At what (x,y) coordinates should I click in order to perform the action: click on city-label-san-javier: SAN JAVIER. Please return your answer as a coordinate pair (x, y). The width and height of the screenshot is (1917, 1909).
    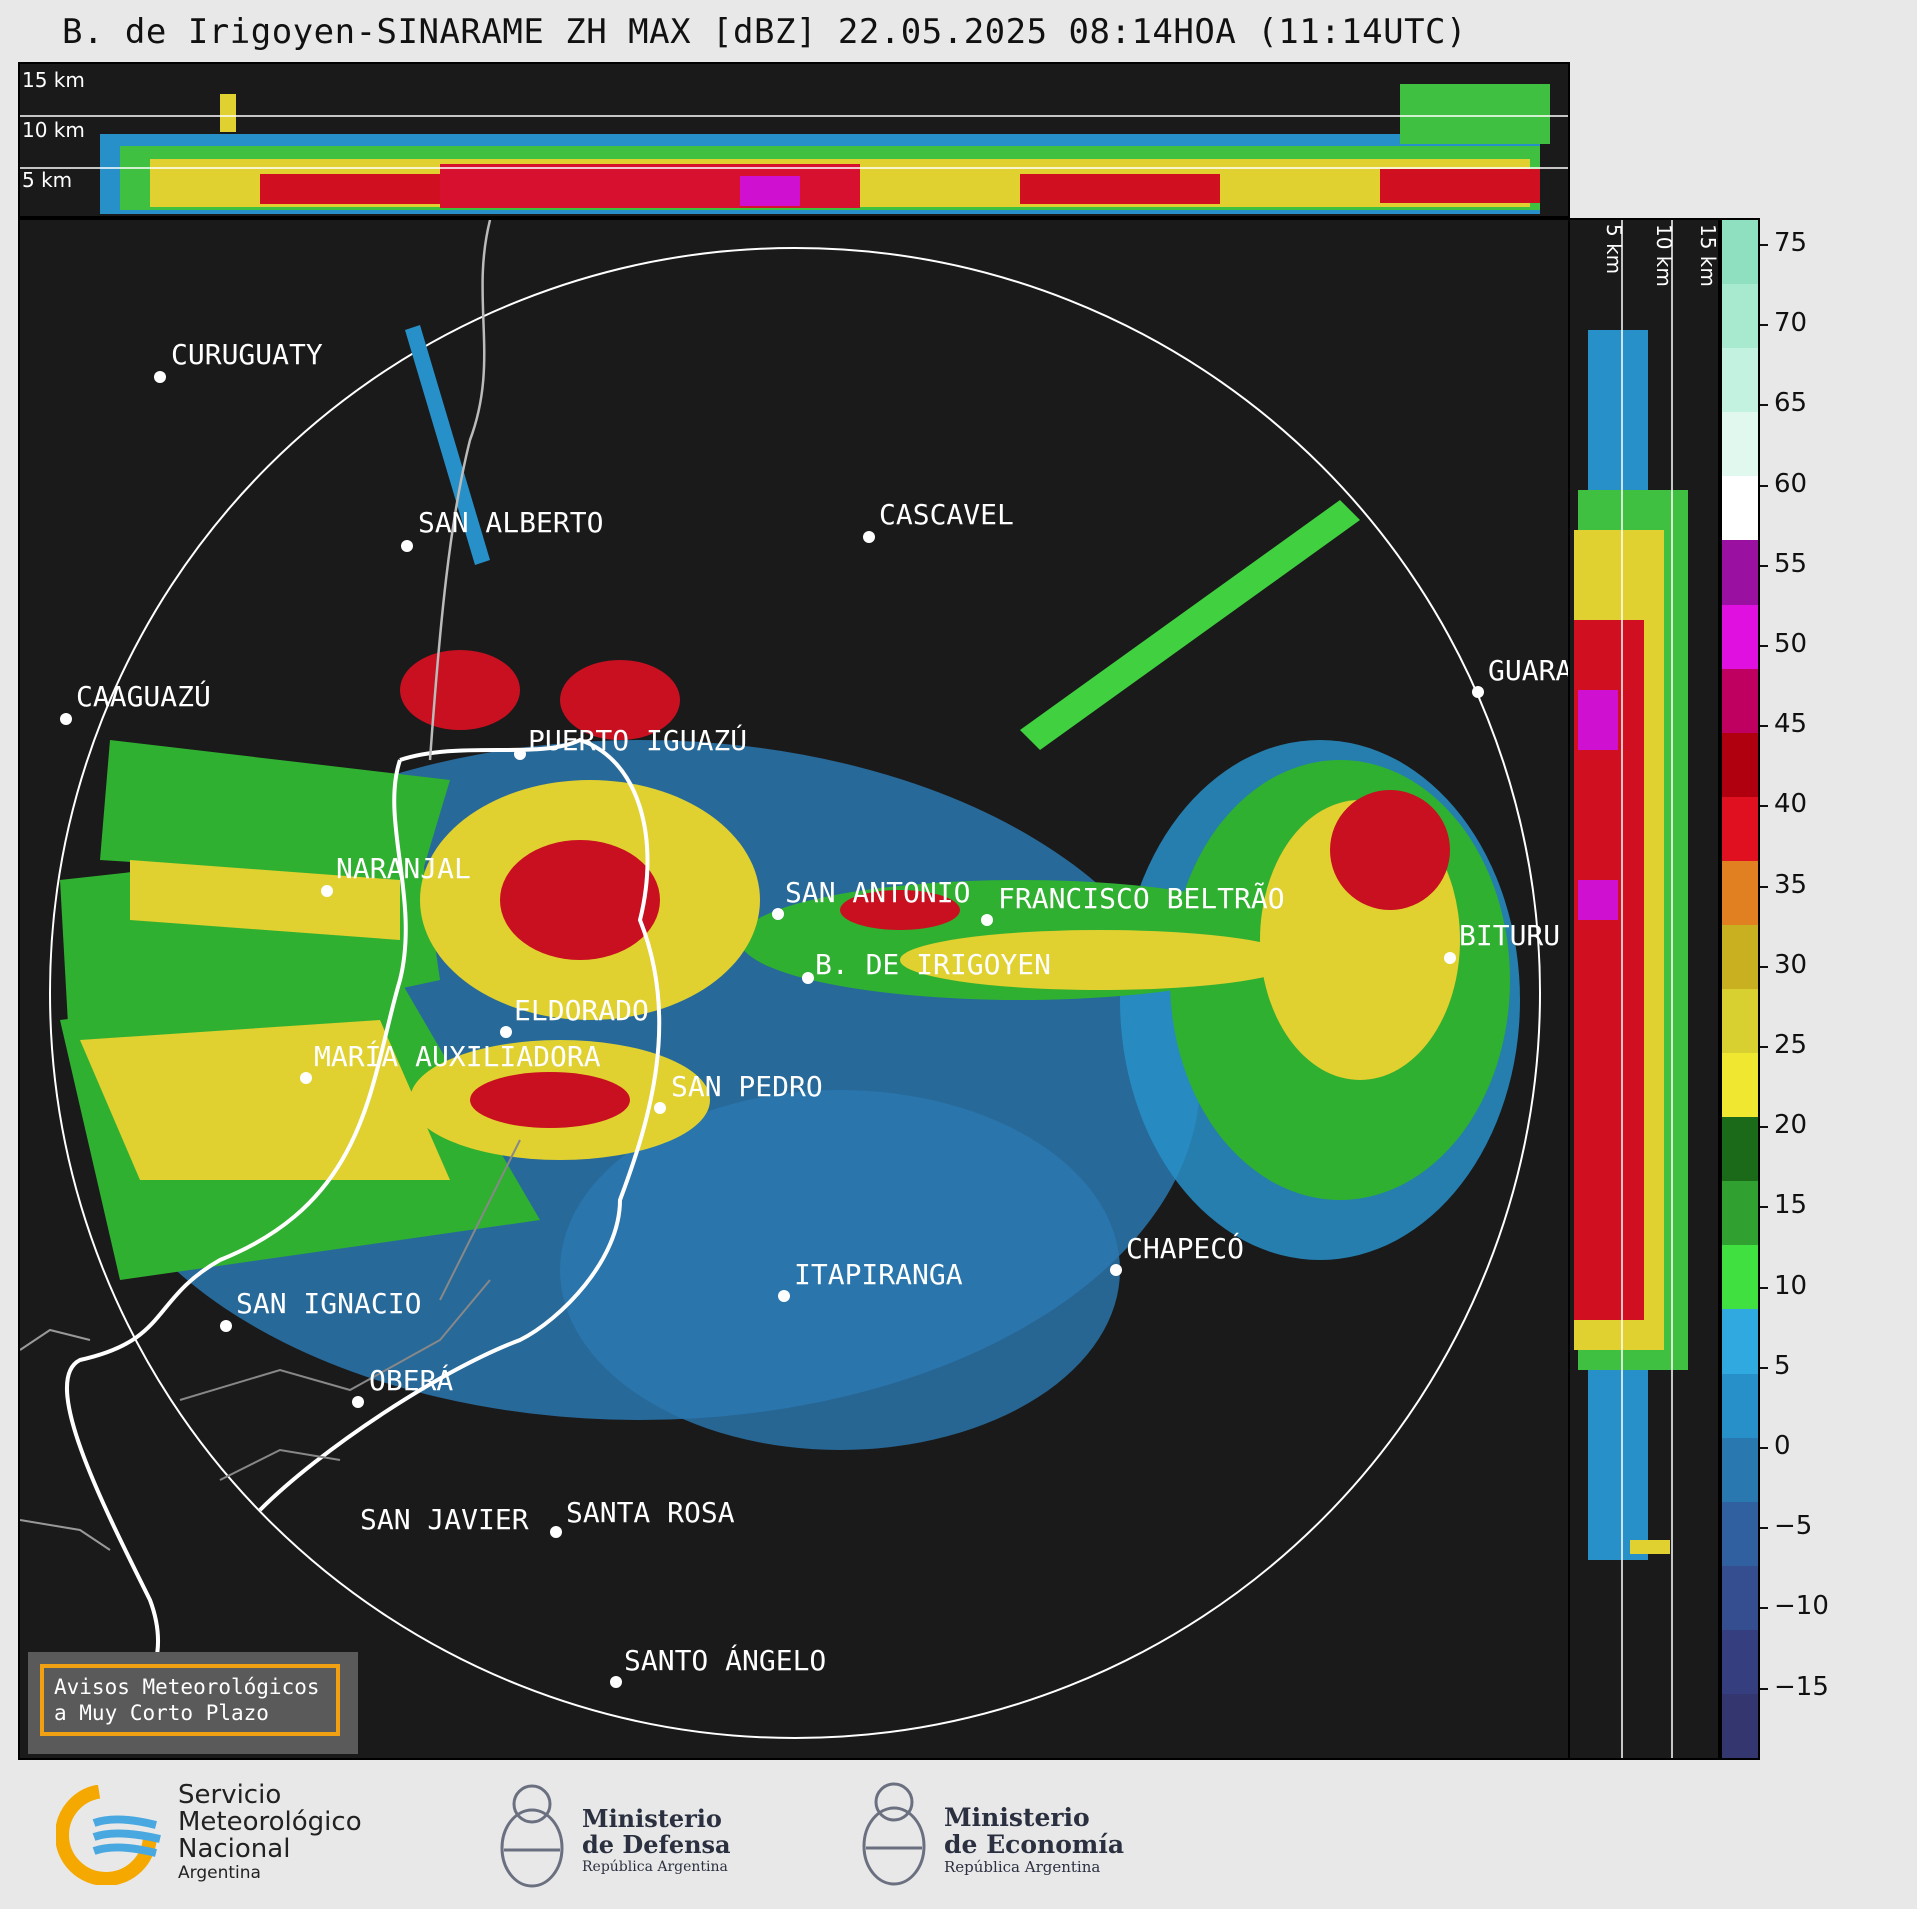
    Looking at the image, I should click on (444, 1519).